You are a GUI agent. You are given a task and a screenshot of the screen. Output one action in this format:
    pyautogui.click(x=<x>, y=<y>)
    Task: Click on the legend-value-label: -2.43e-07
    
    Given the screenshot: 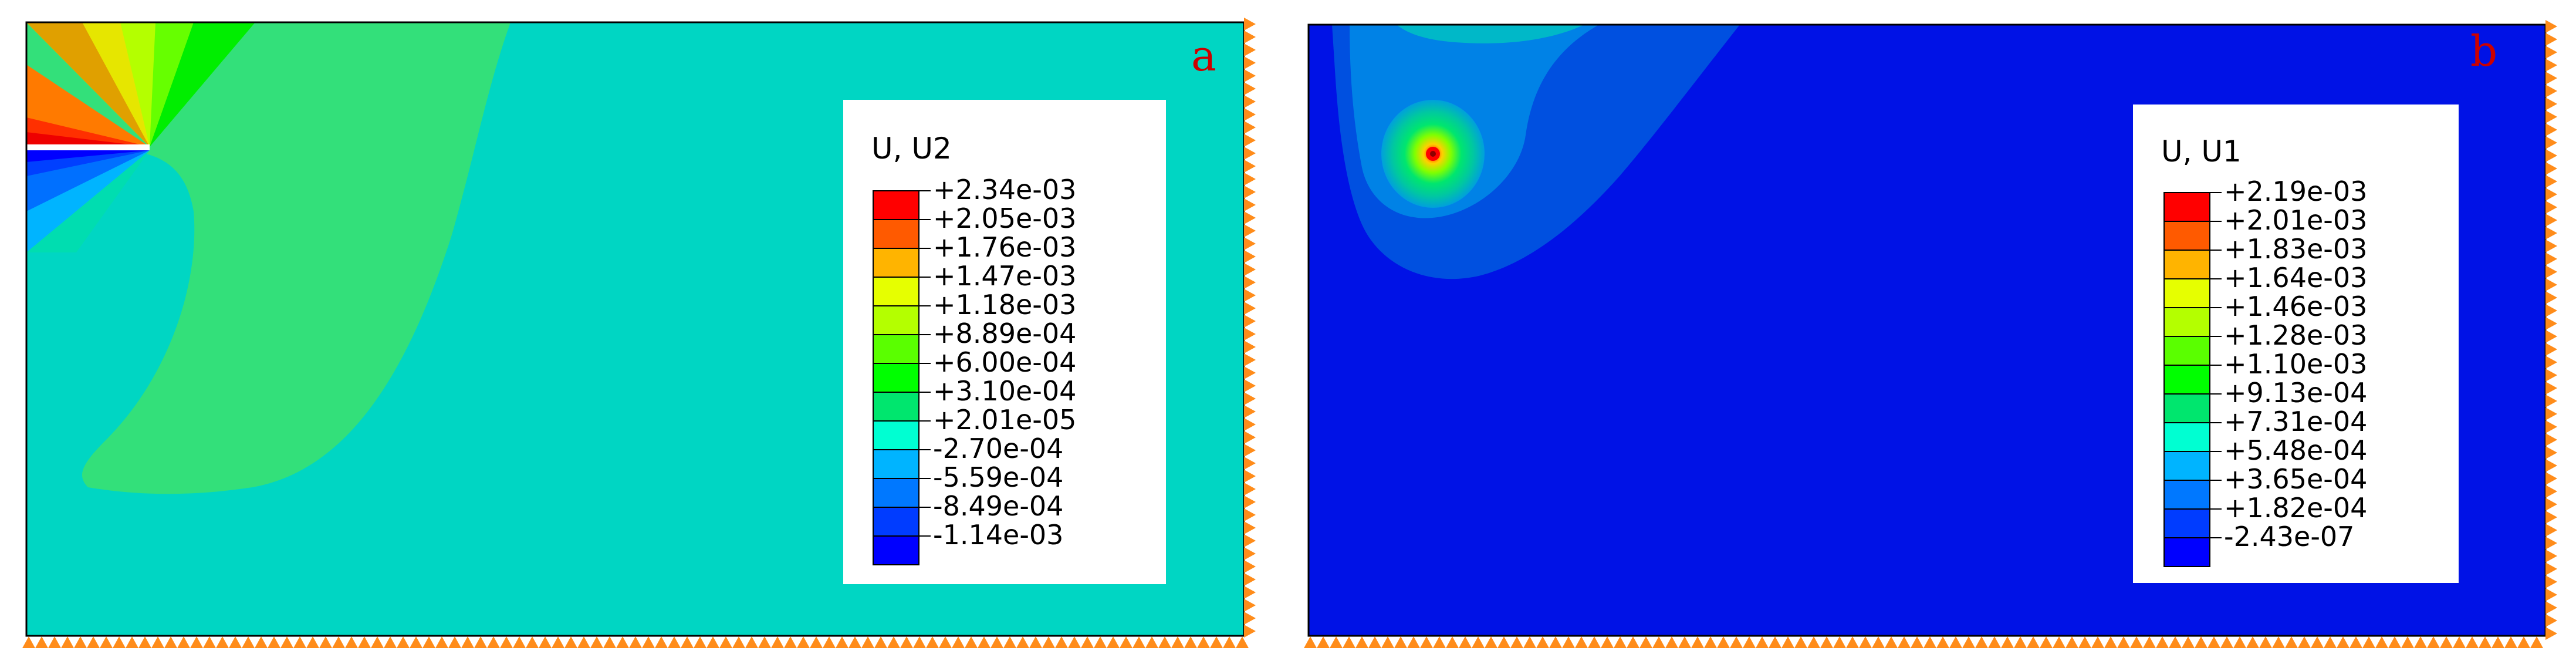 What is the action you would take?
    pyautogui.click(x=2289, y=536)
    